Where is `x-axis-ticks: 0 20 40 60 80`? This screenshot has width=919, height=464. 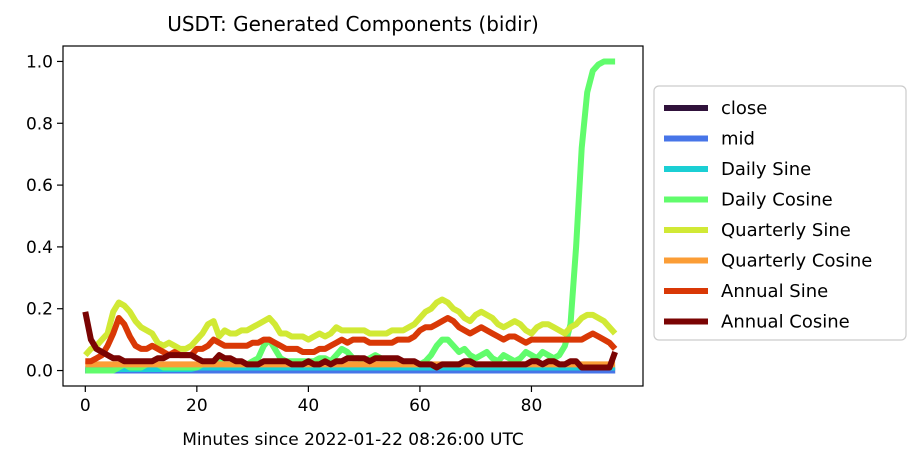
x-axis-ticks: 0 20 40 60 80 is located at coordinates (311, 401).